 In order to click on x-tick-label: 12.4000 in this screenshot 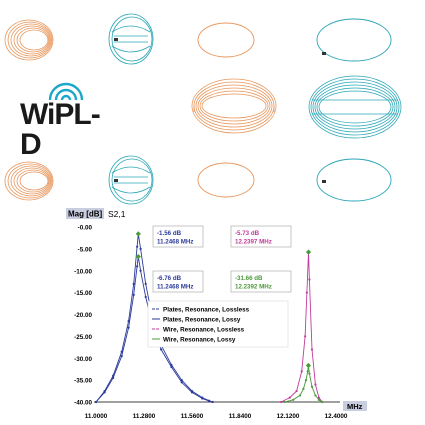, I will do `click(336, 416)`.